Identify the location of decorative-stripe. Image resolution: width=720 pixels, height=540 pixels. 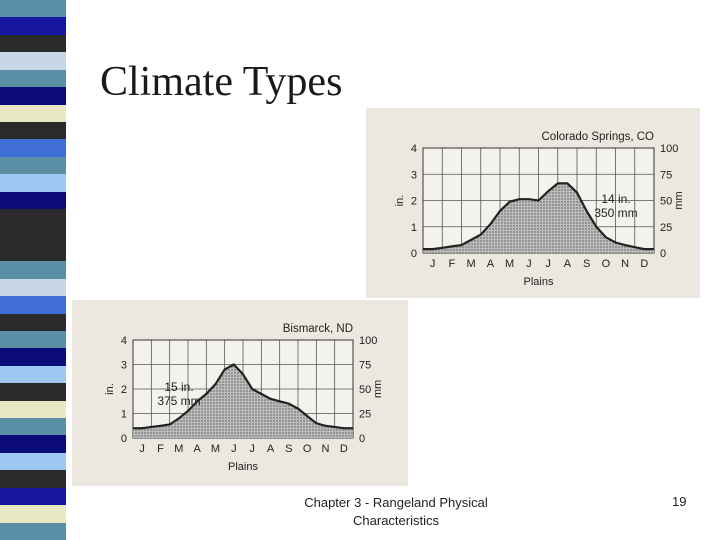
(33, 270).